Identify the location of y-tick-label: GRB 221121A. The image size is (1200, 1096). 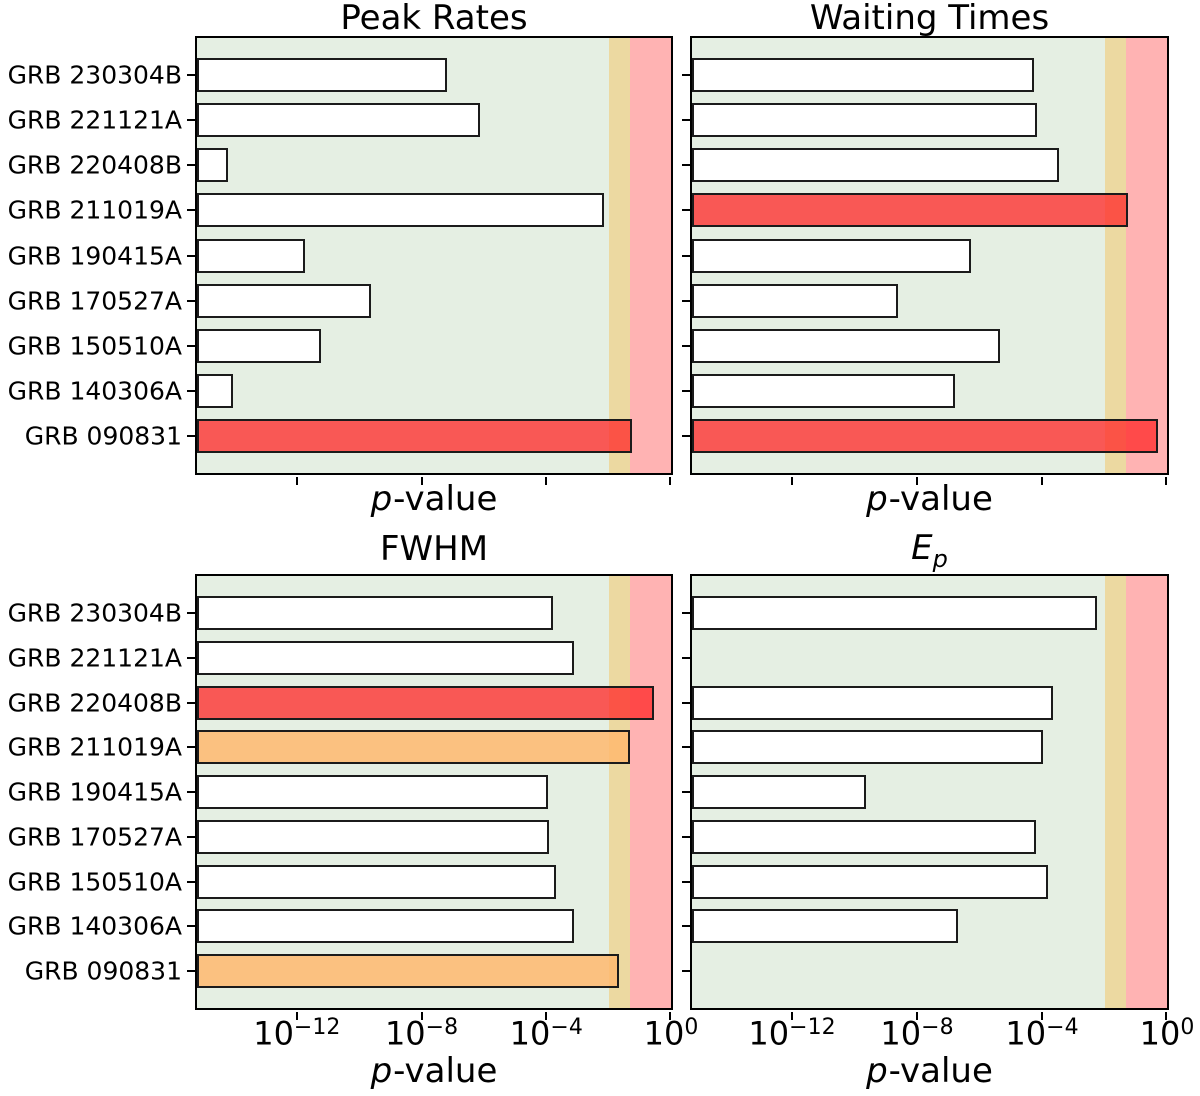
(94, 658).